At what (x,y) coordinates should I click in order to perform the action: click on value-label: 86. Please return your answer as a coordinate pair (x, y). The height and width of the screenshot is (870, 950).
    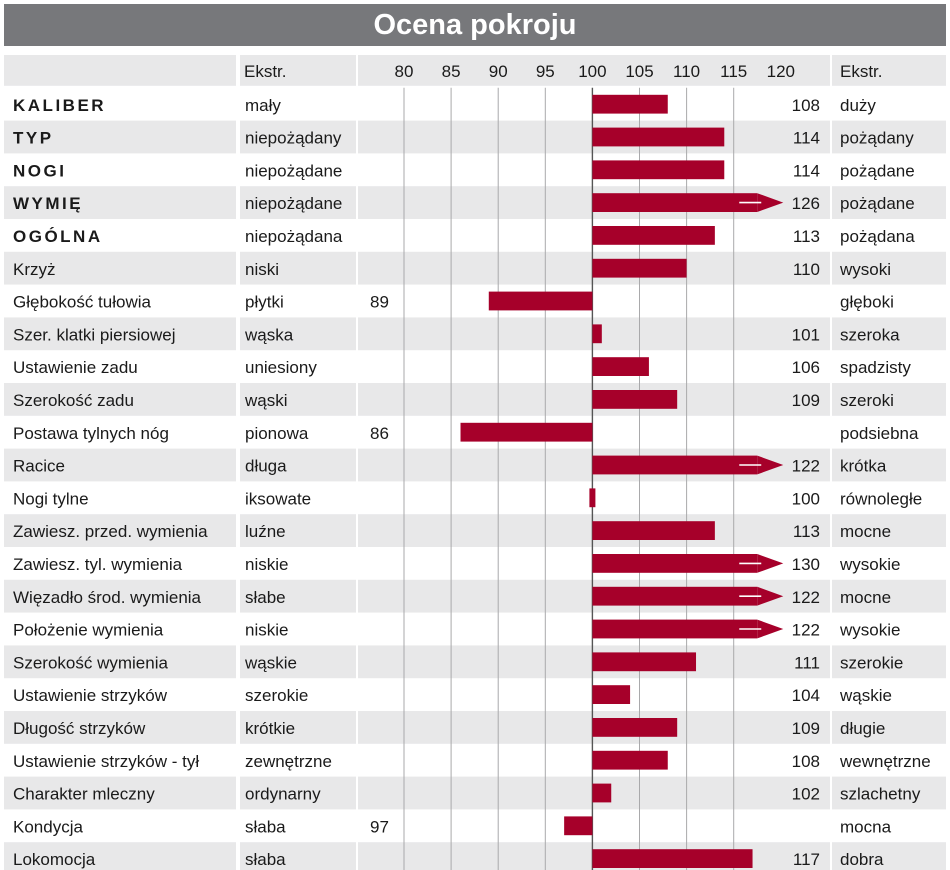
    Looking at the image, I should click on (379, 433).